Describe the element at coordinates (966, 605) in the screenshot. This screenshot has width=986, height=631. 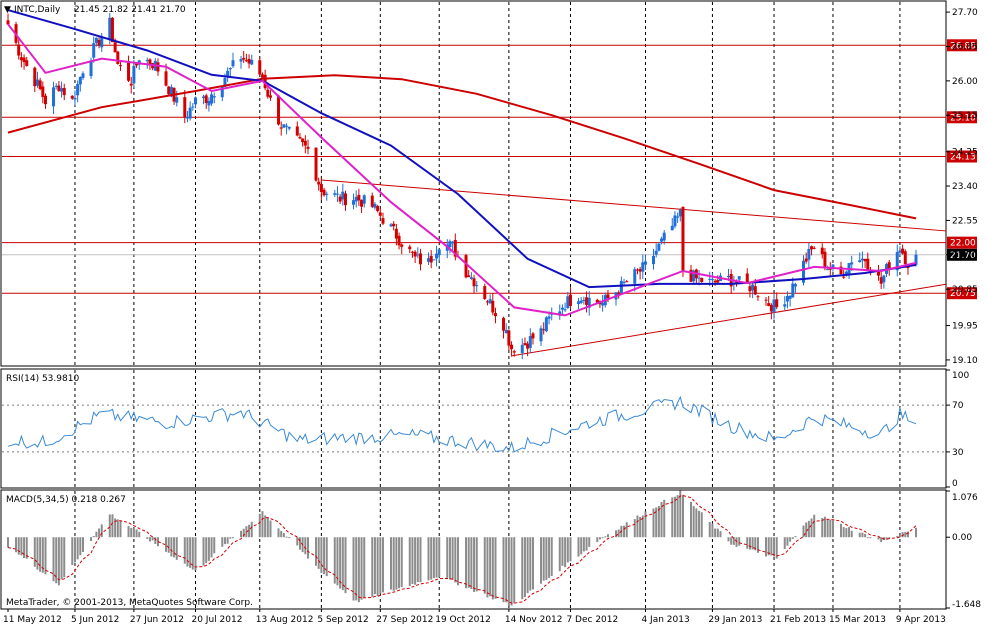
I see `macd-tick-label-2: -1.648` at that location.